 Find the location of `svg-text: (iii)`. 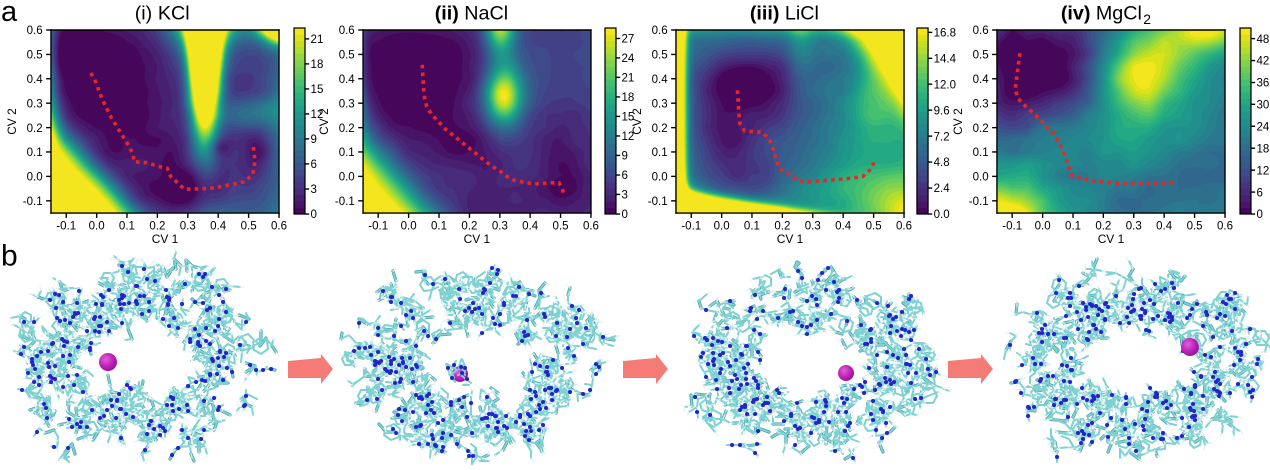

svg-text: (iii) is located at coordinates (765, 13).